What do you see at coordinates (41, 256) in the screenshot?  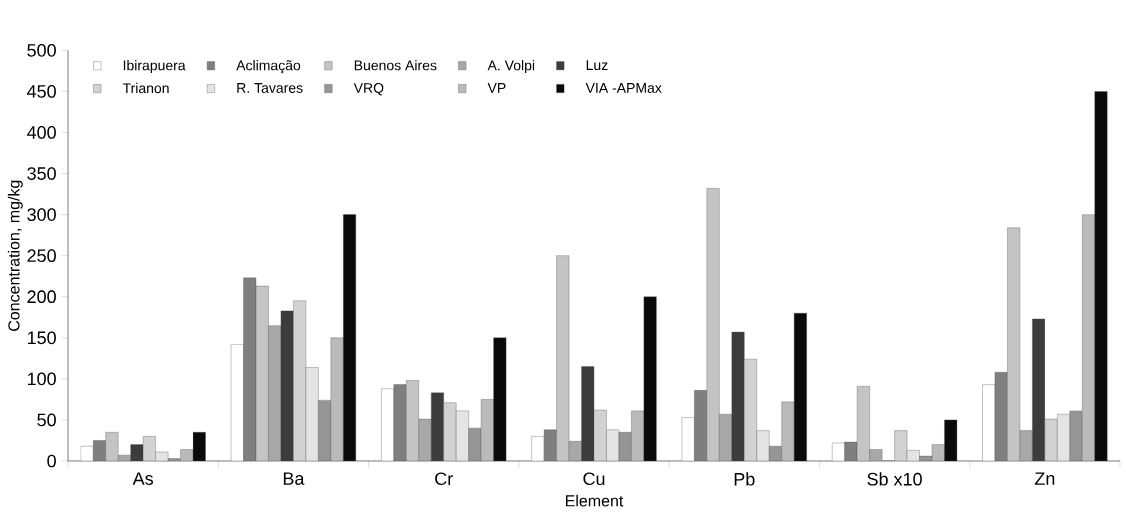 I see `y-tick-label: 250` at bounding box center [41, 256].